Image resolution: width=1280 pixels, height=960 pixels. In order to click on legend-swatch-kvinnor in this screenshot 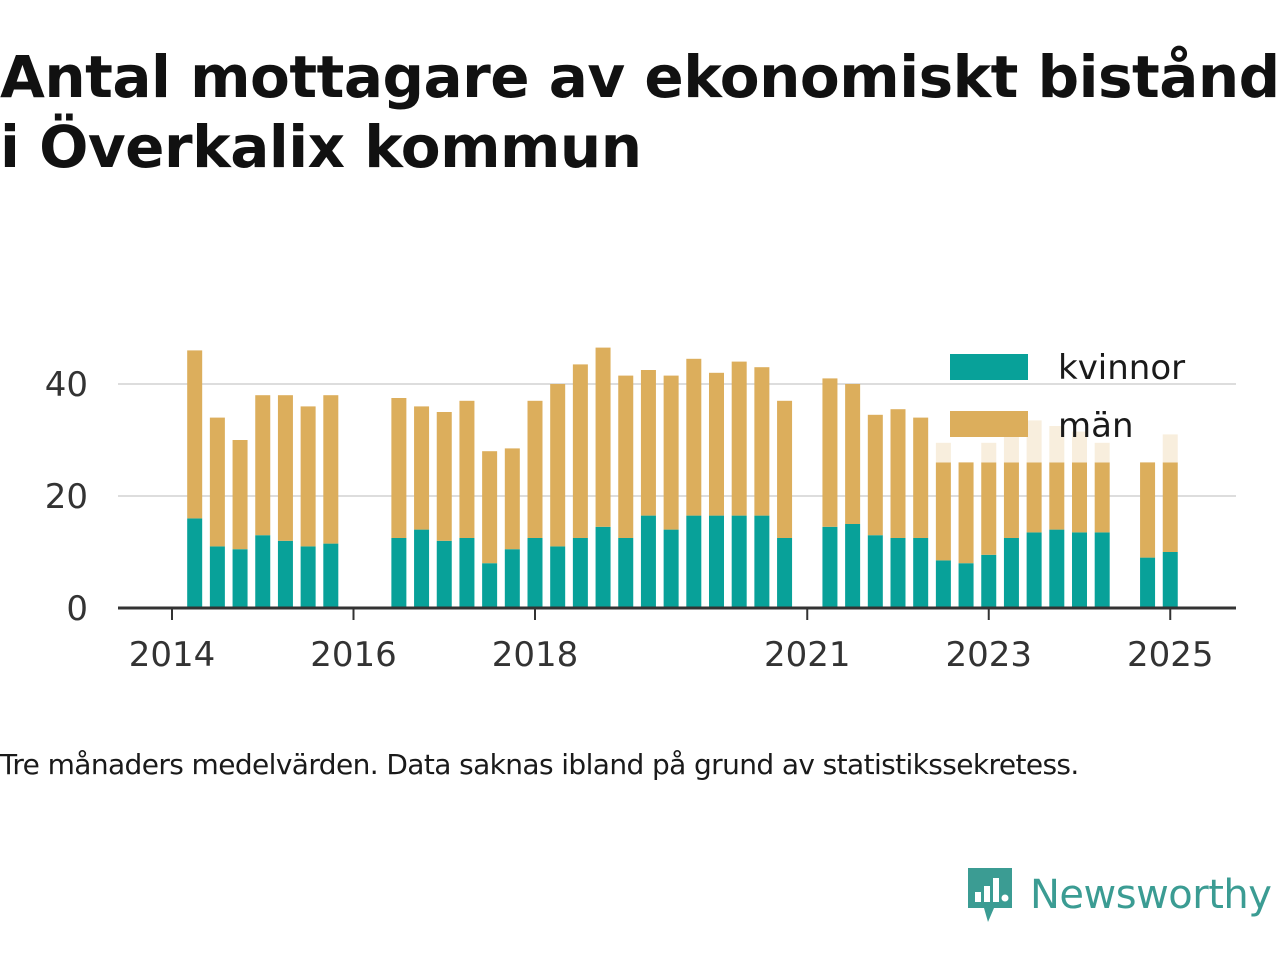, I will do `click(989, 367)`.